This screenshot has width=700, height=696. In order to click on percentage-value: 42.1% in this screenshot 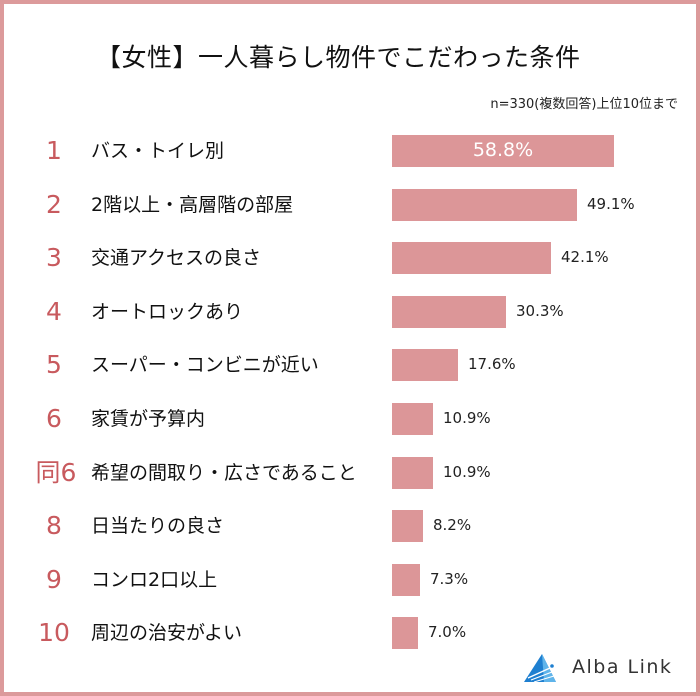, I will do `click(585, 257)`.